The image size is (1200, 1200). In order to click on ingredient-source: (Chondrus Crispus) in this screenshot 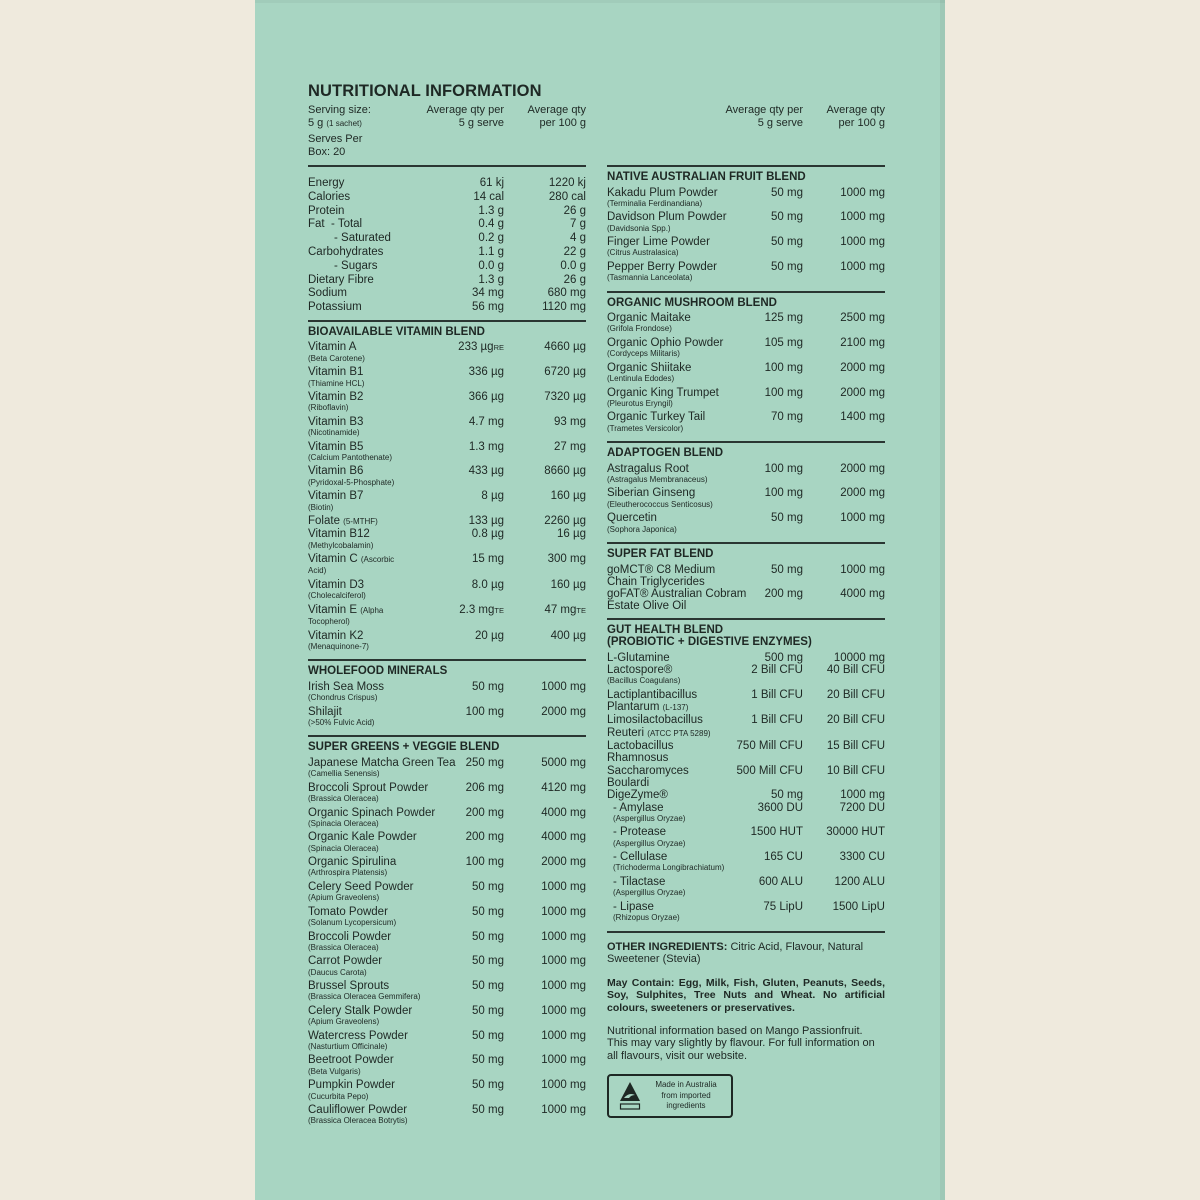, I will do `click(343, 698)`.